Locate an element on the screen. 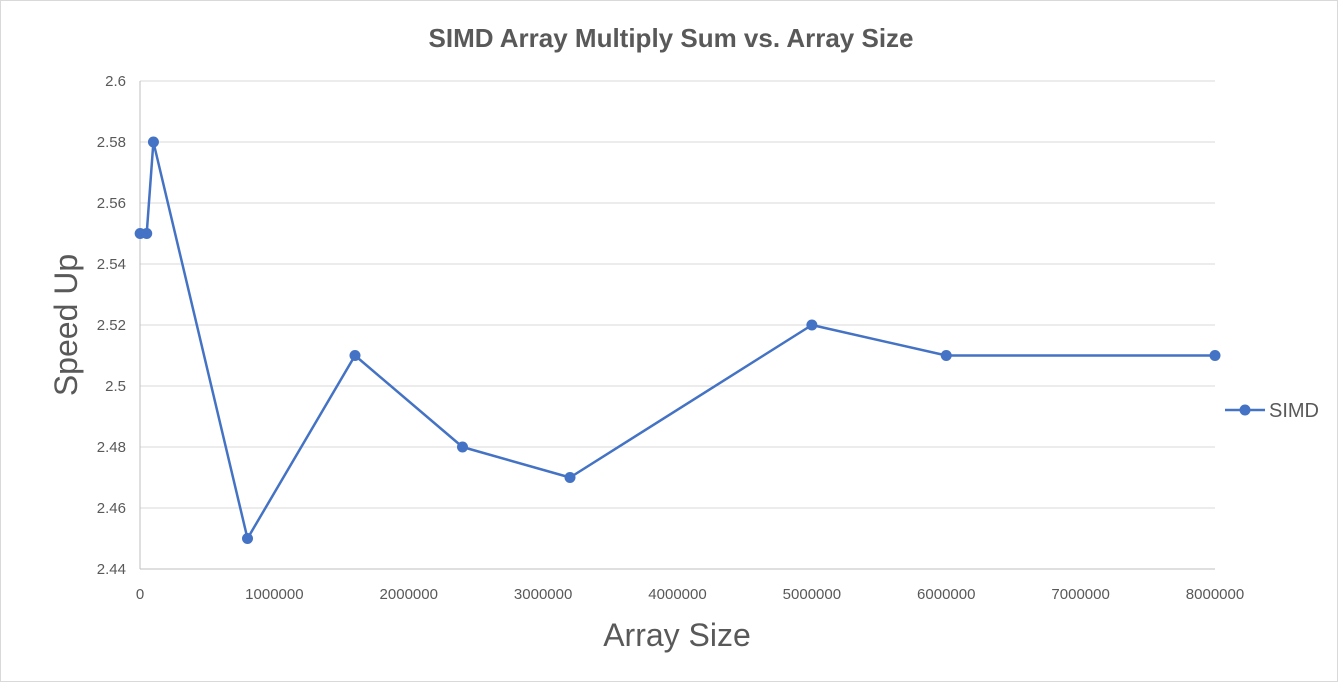 The width and height of the screenshot is (1338, 682). legend-label: SIMD is located at coordinates (1294, 411).